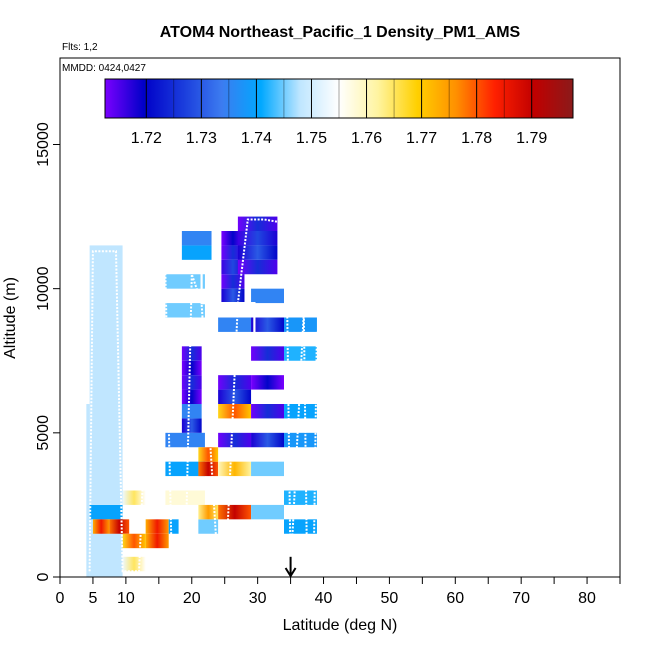 The height and width of the screenshot is (650, 650). Describe the element at coordinates (300, 397) in the screenshot. I see `flight-track` at that location.